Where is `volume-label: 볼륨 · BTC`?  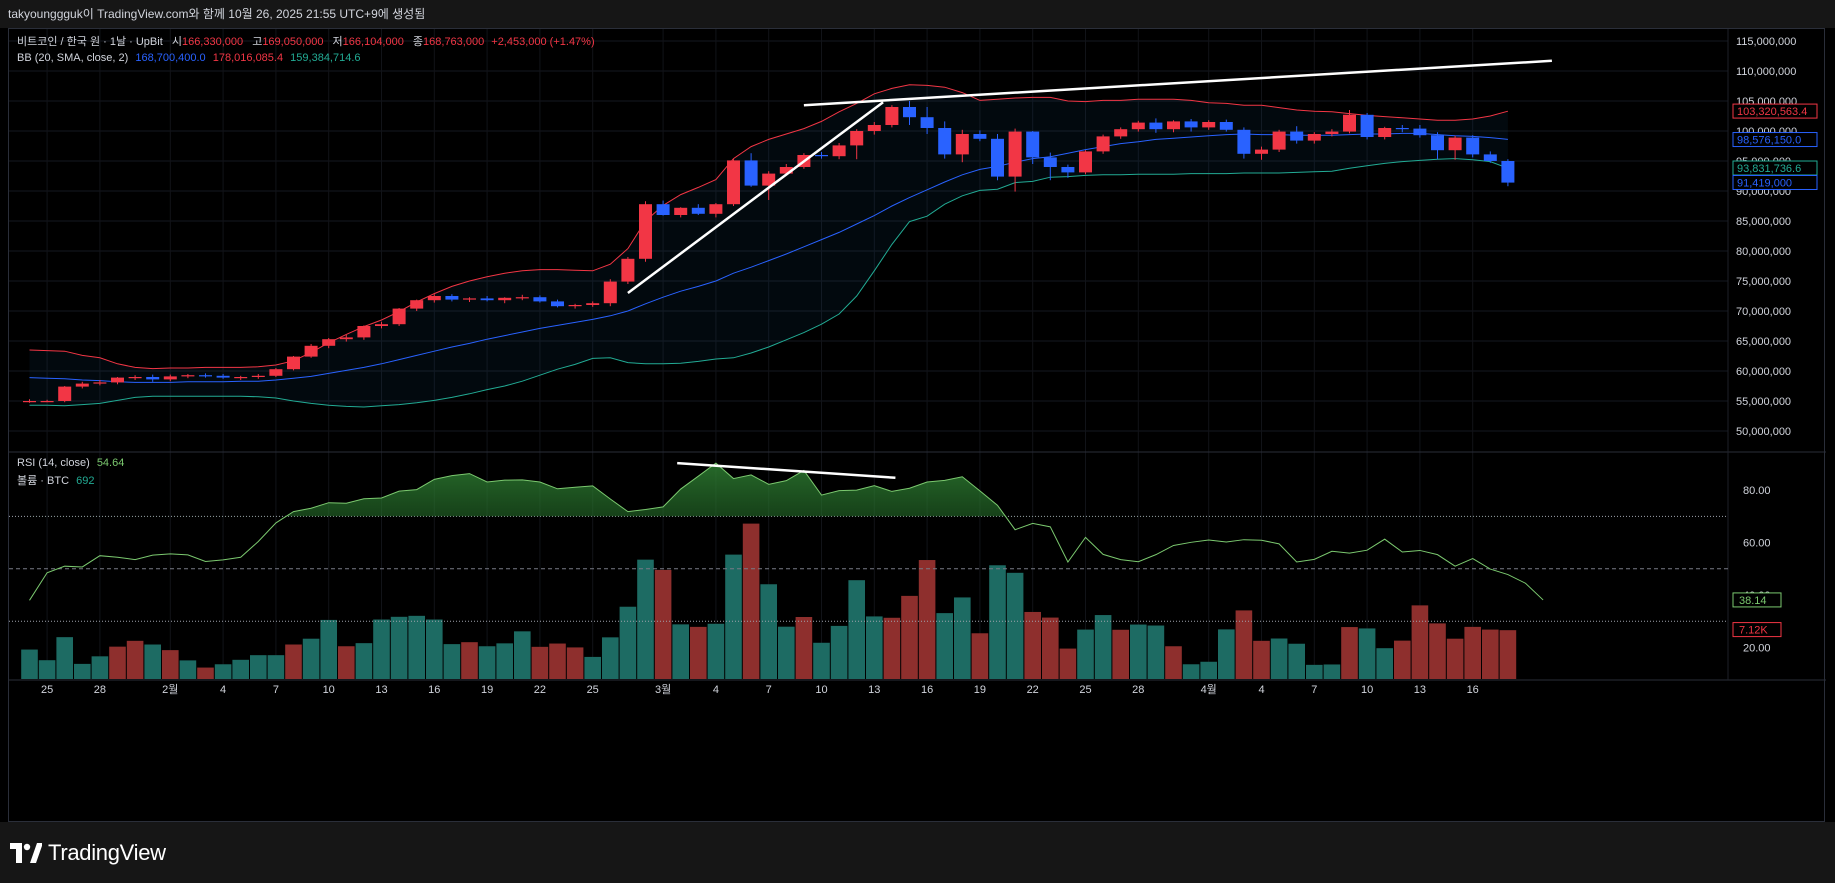 volume-label: 볼륨 · BTC is located at coordinates (43, 481).